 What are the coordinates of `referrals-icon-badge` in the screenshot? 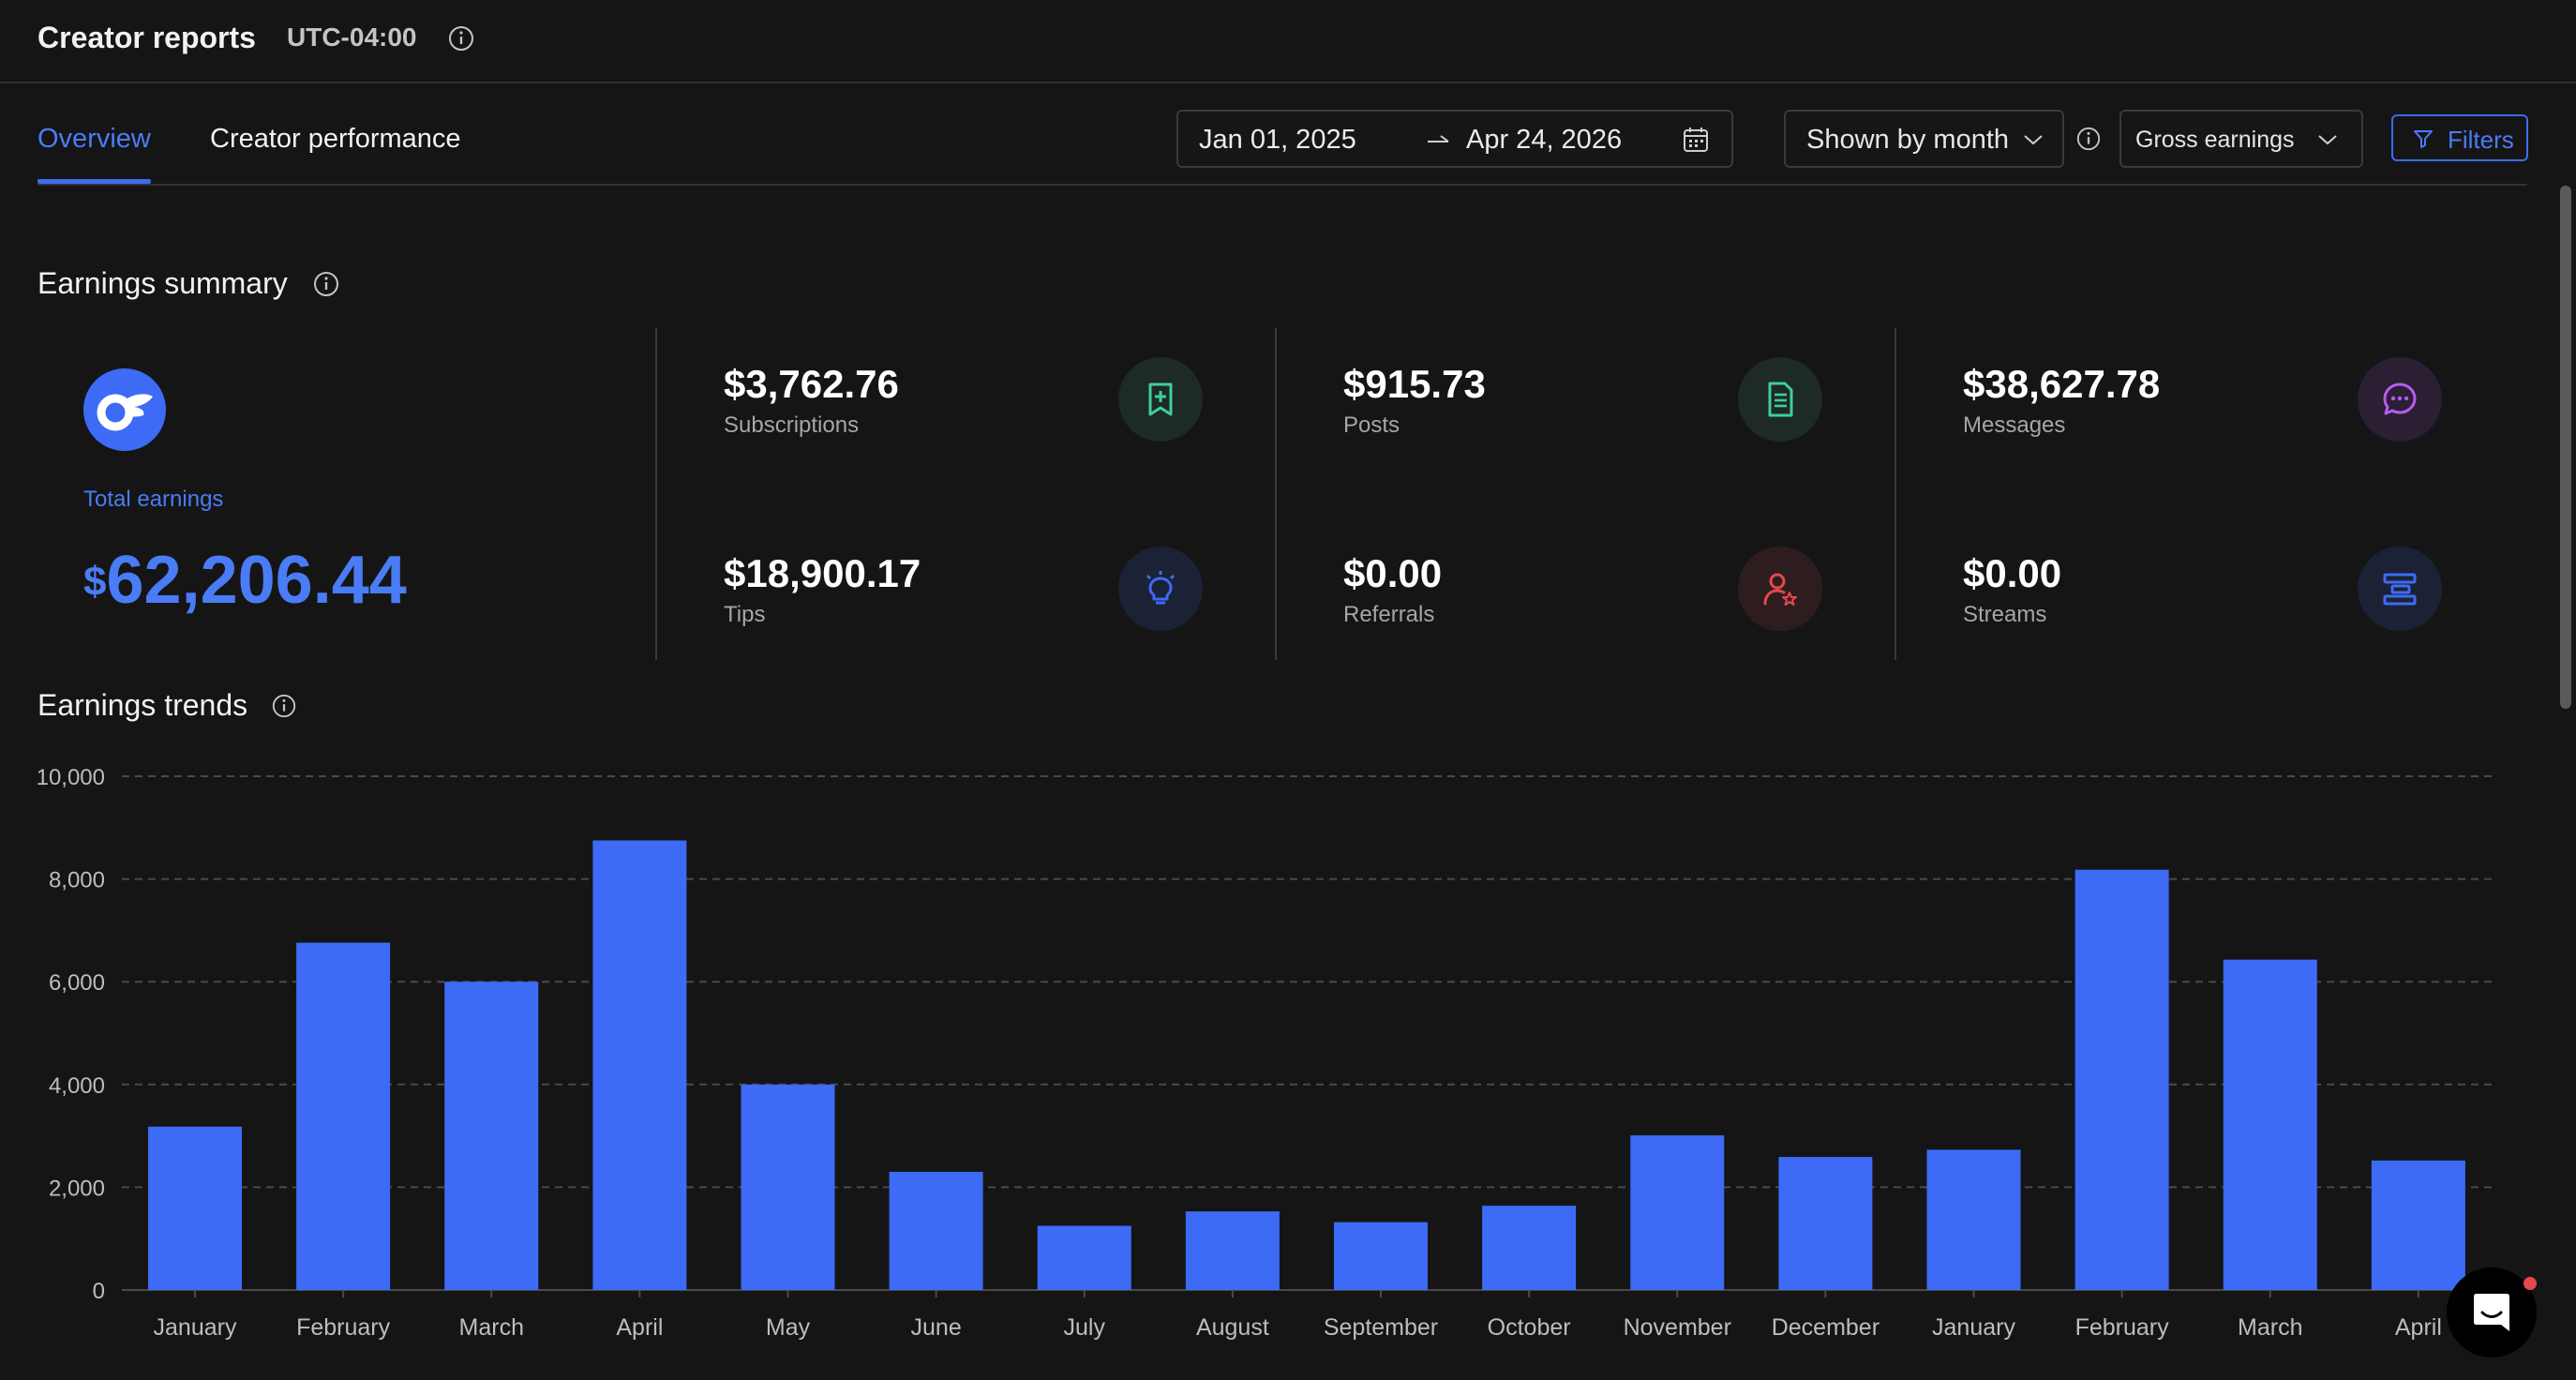 It's located at (1780, 589).